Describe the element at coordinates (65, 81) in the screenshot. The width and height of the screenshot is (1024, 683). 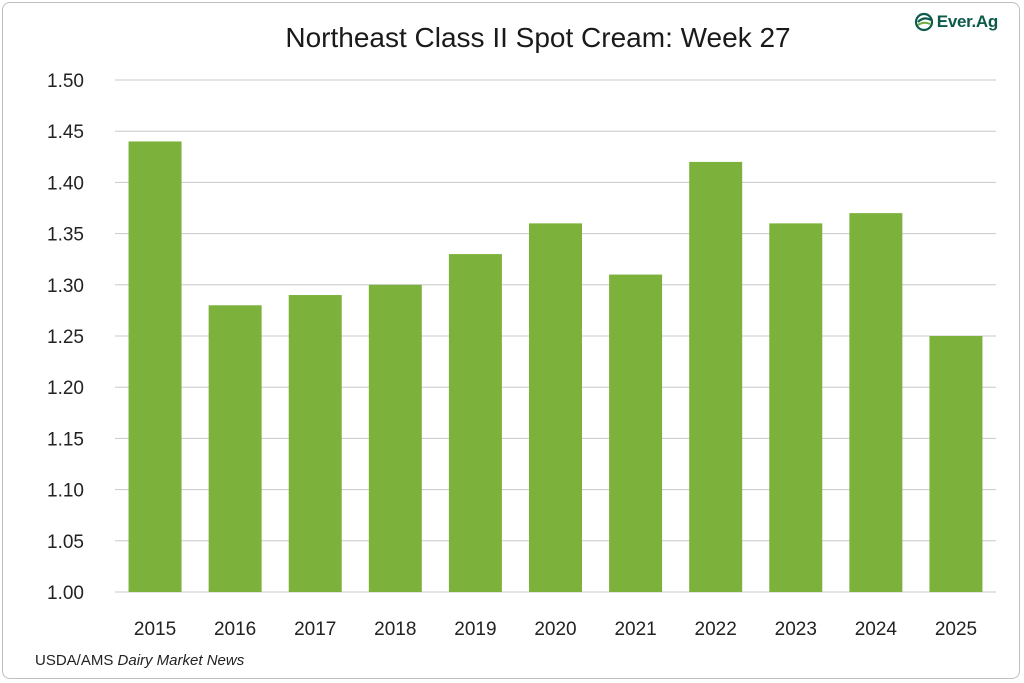
I see `y-tick-label: 1.50` at that location.